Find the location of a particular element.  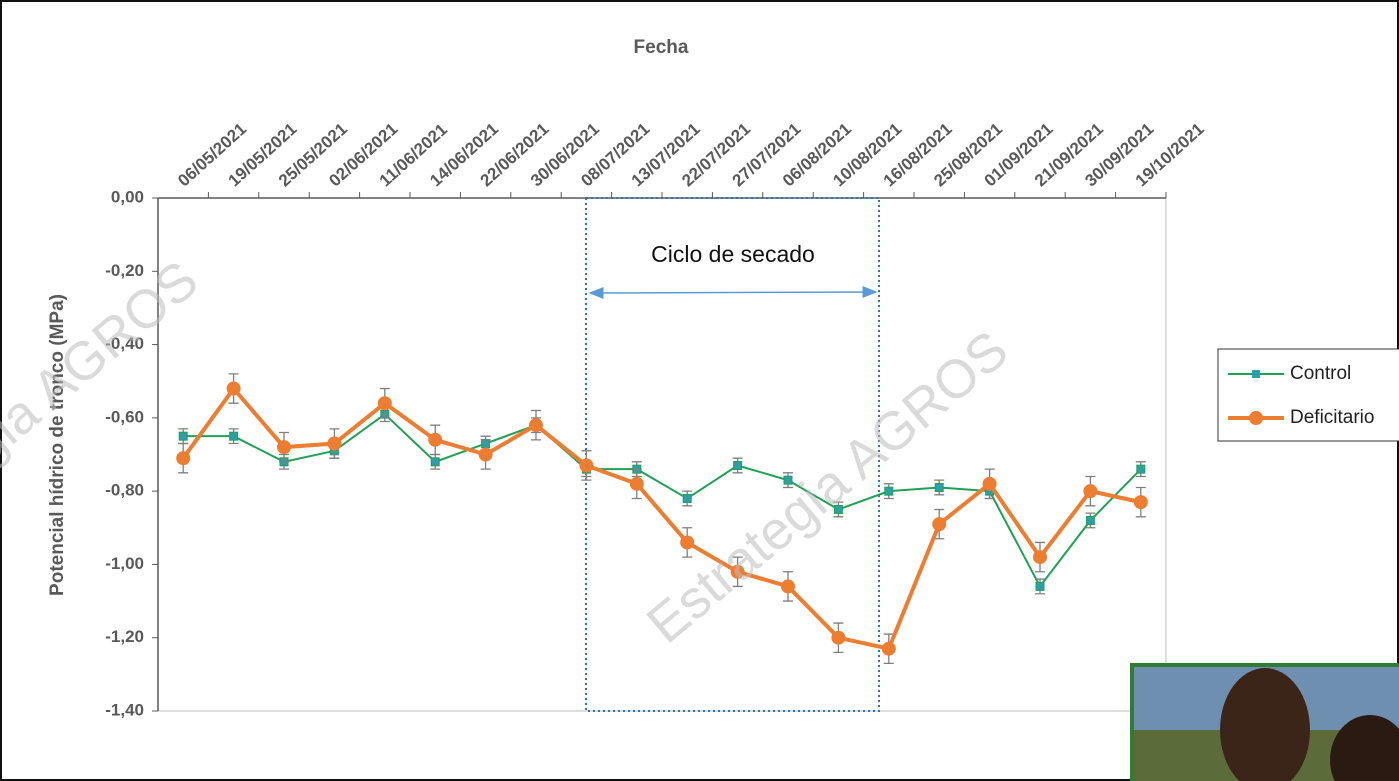

annotation: Ciclo de secado is located at coordinates (733, 254).